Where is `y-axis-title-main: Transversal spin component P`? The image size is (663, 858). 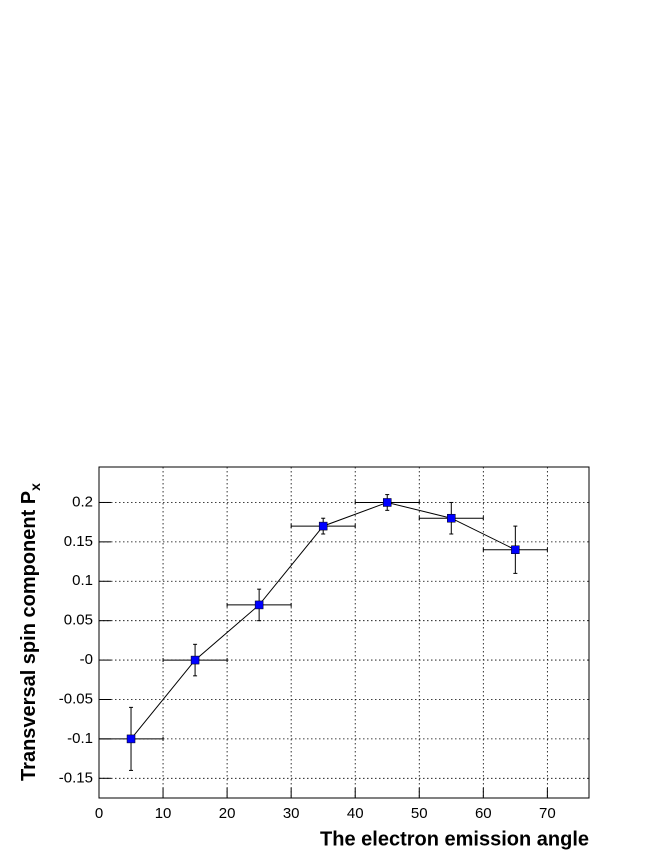
y-axis-title-main: Transversal spin component P is located at coordinates (29, 636).